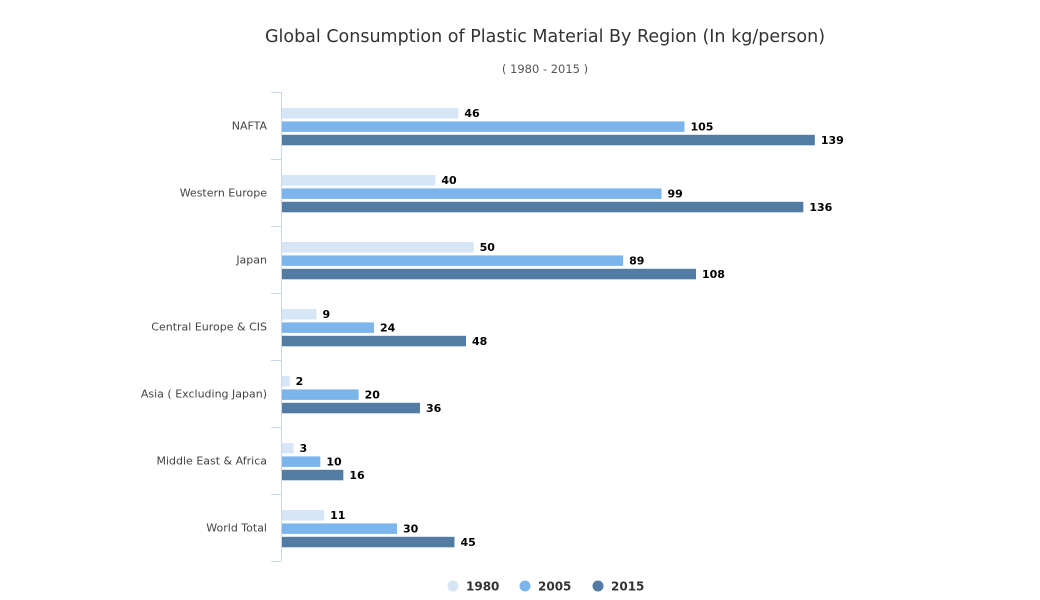  Describe the element at coordinates (209, 327) in the screenshot. I see `category-label-central-europe-cis: Central Europe & CIS` at that location.